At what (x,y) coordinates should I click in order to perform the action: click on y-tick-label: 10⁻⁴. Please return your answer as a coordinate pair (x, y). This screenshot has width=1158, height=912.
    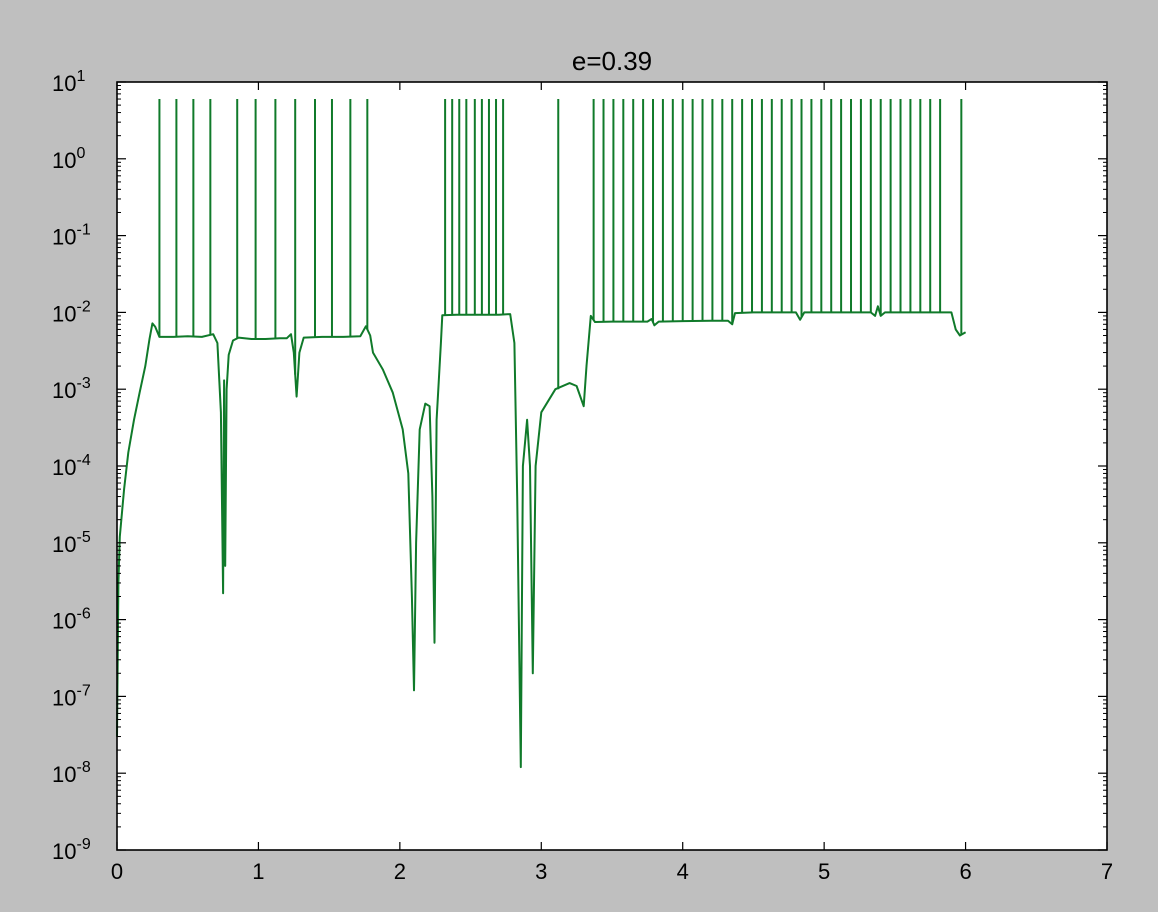
    Looking at the image, I should click on (71, 466).